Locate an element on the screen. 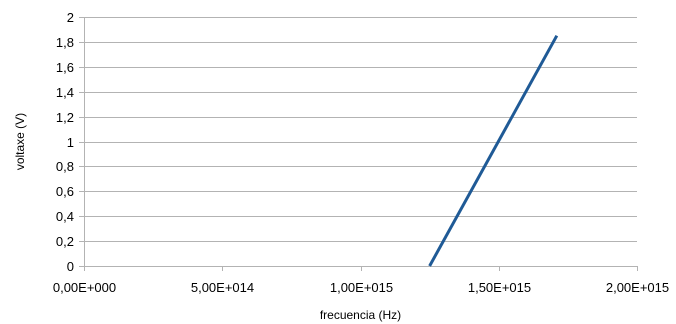 The height and width of the screenshot is (324, 676). y-tick-label: 0,4 is located at coordinates (65, 216).